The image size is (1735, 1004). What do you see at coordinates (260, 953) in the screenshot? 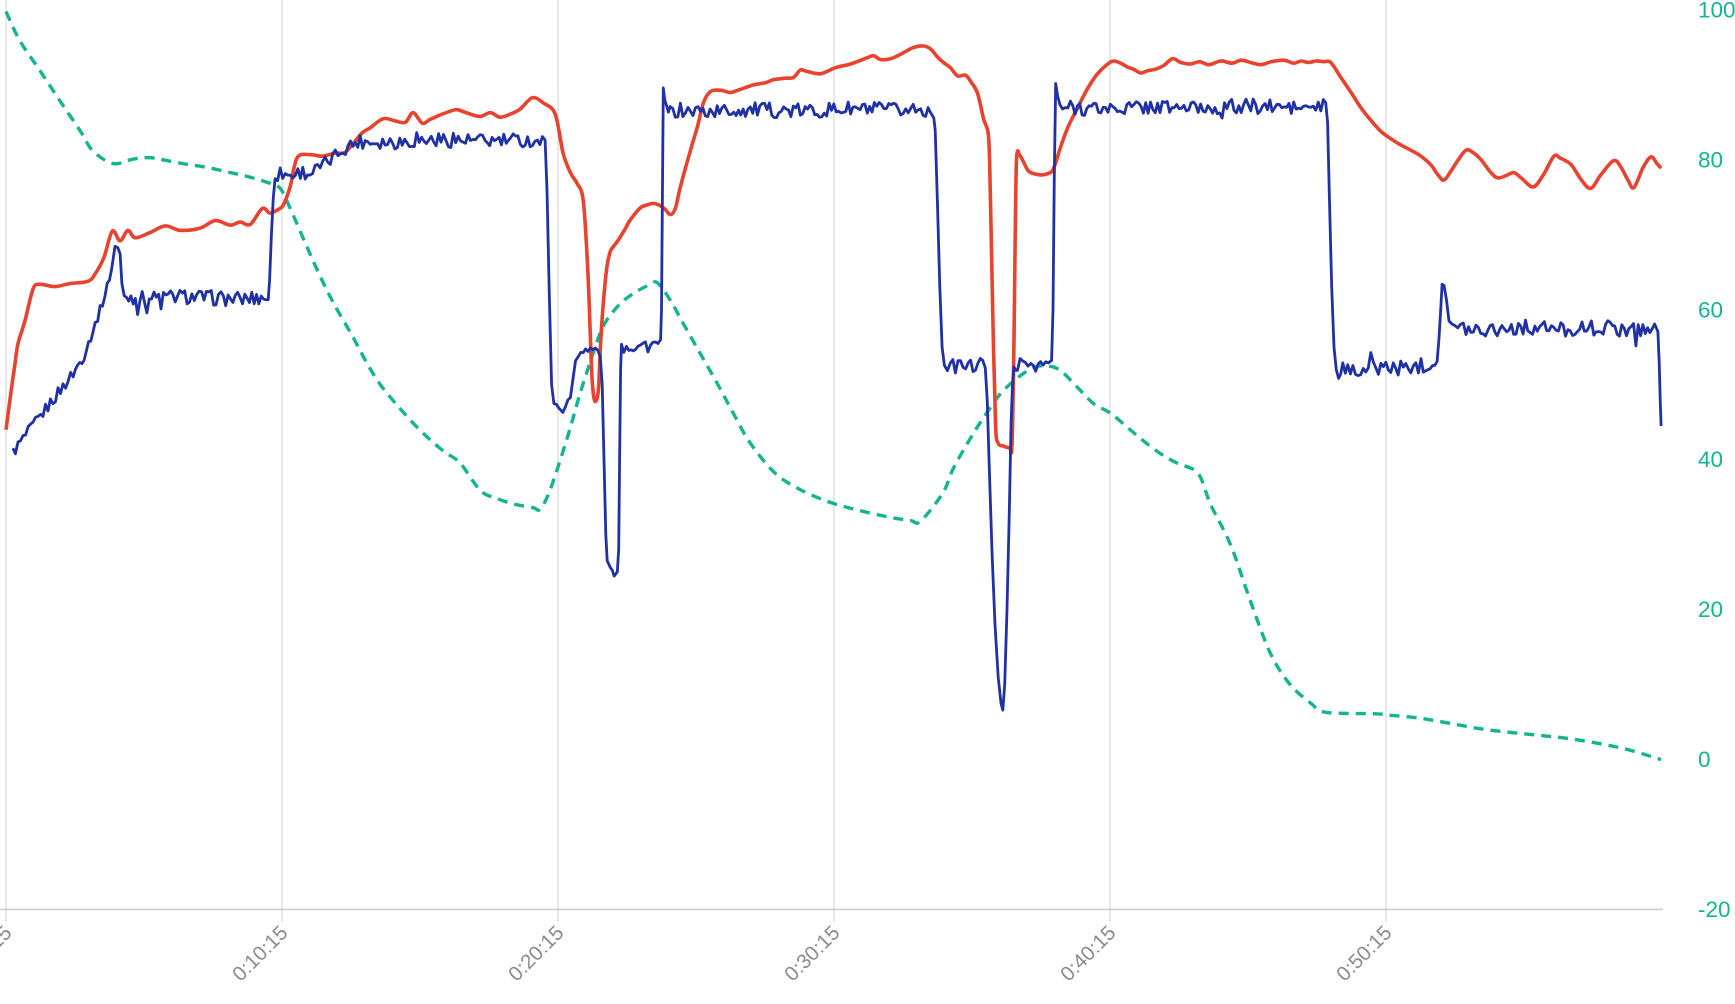
I see `x-tick-label: 0:10:15` at bounding box center [260, 953].